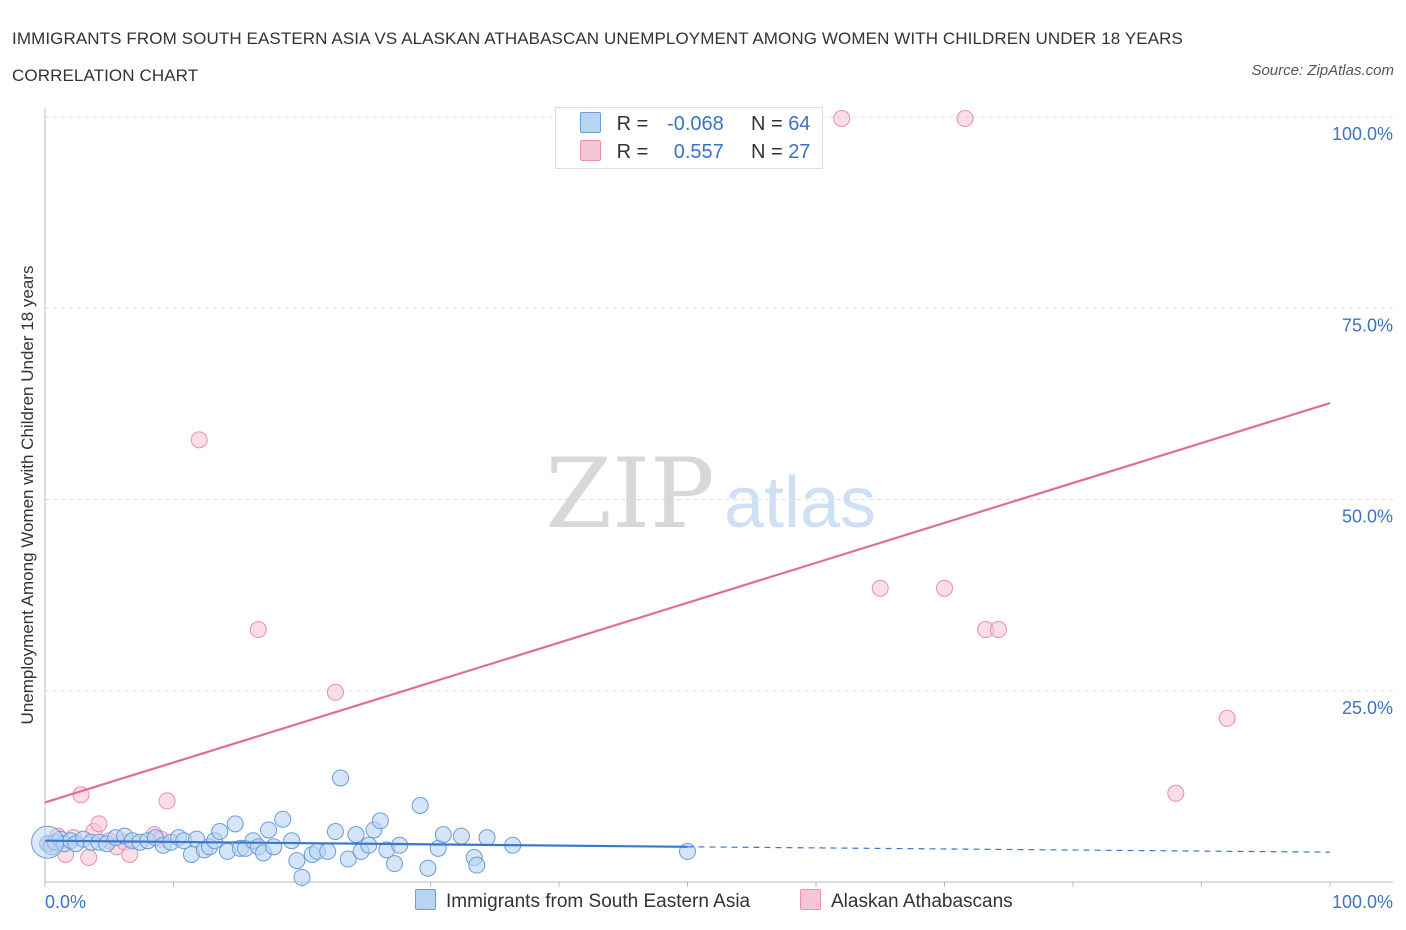  Describe the element at coordinates (65, 902) in the screenshot. I see `x-tick-label-0: 0.0%` at that location.